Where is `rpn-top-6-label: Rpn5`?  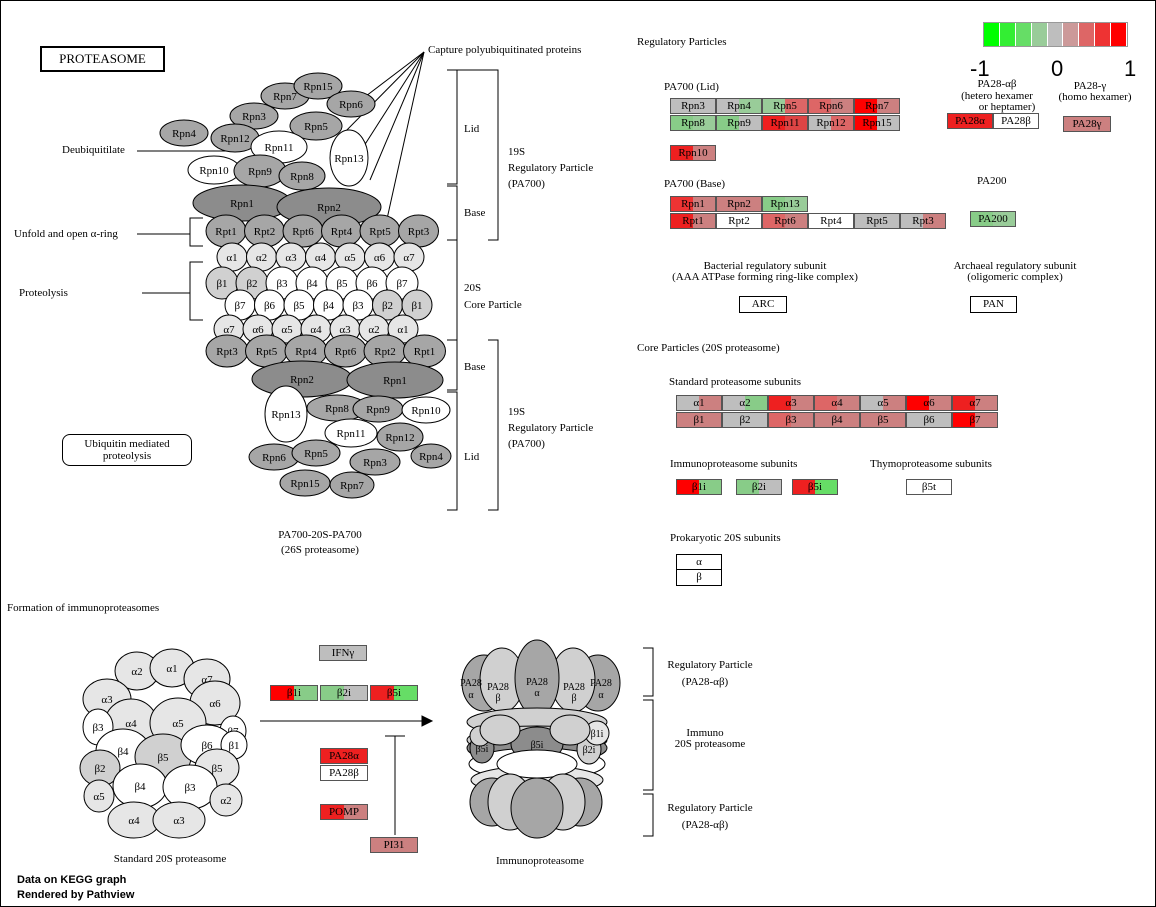
rpn-top-6-label: Rpn5 is located at coordinates (316, 127).